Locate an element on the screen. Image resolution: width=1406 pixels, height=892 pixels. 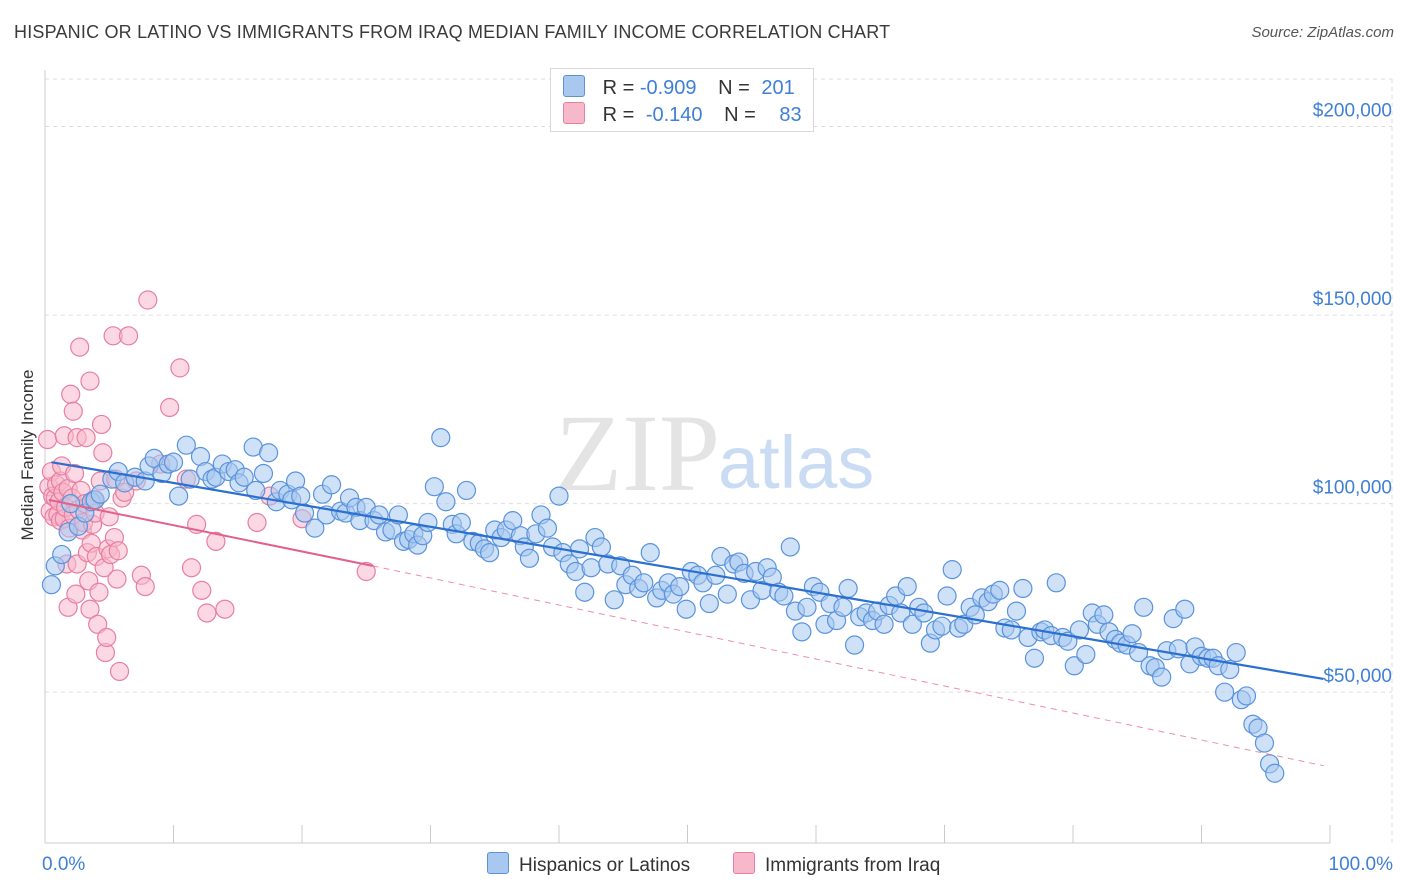
source-credit: Source: ZipAtlas.com is located at coordinates (1322, 32).